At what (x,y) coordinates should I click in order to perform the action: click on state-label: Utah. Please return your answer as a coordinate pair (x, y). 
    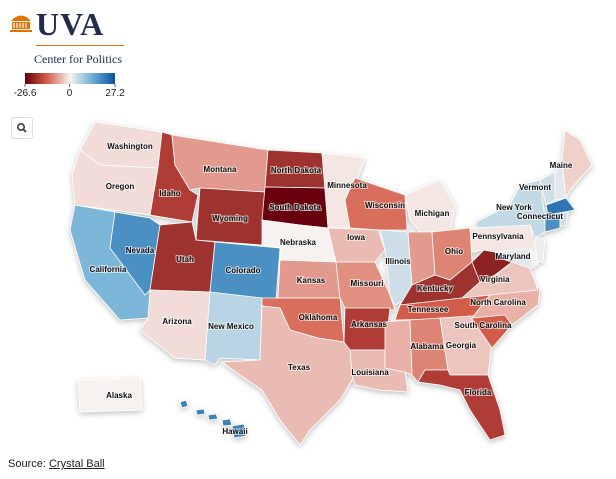
    Looking at the image, I should click on (185, 259).